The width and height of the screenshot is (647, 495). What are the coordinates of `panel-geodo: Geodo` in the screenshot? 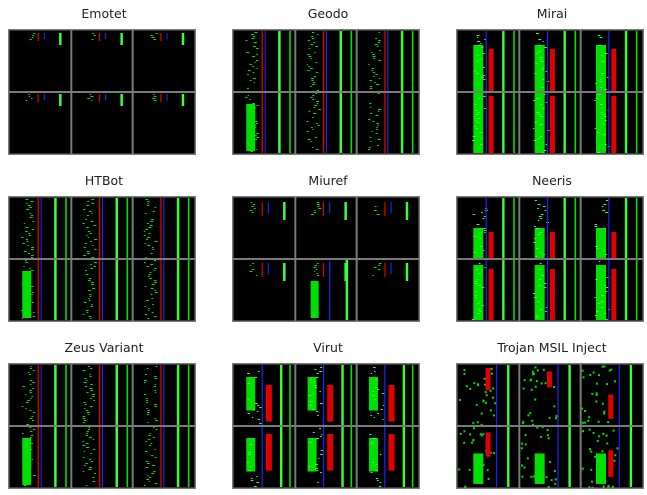 It's located at (328, 80).